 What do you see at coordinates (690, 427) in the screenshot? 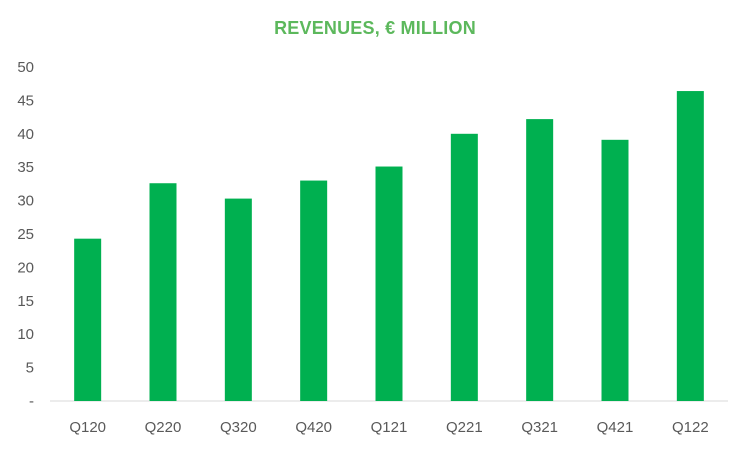
I see `x-tick-label: Q122` at bounding box center [690, 427].